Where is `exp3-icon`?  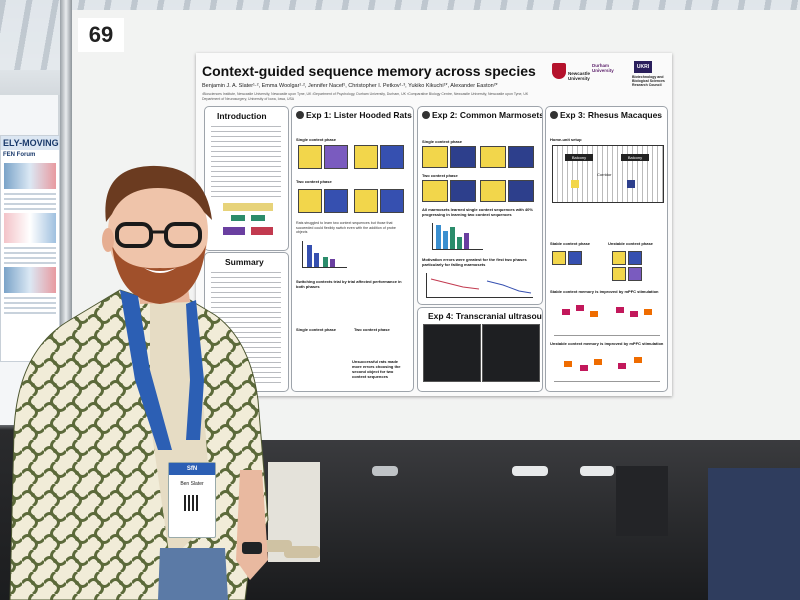 exp3-icon is located at coordinates (554, 115).